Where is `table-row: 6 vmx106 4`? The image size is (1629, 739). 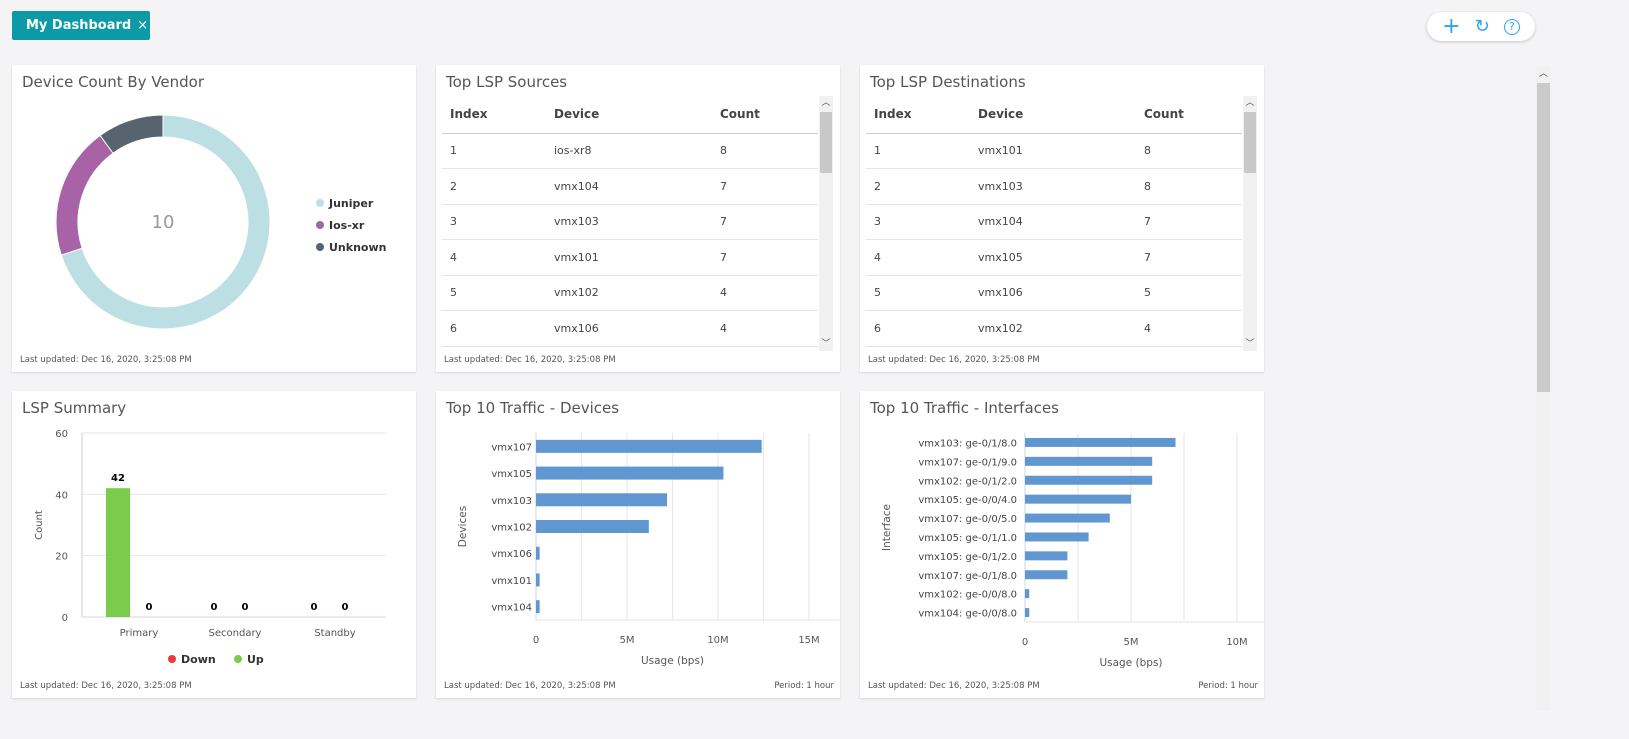
table-row: 6 vmx106 4 is located at coordinates (630, 328).